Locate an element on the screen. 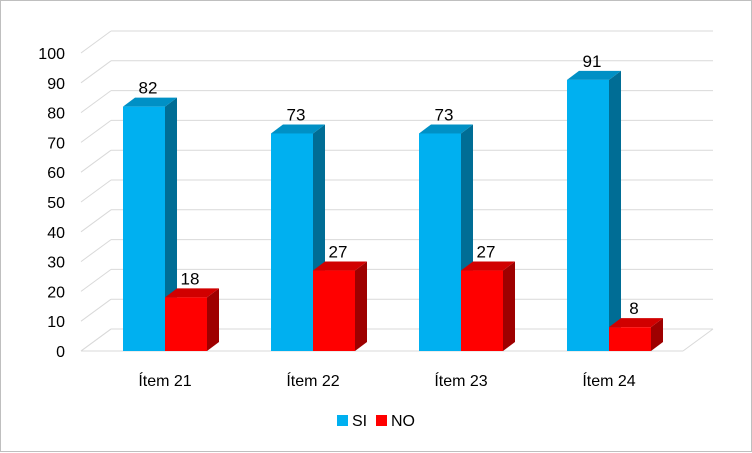 The width and height of the screenshot is (752, 453). legend-label-si: SI is located at coordinates (359, 421).